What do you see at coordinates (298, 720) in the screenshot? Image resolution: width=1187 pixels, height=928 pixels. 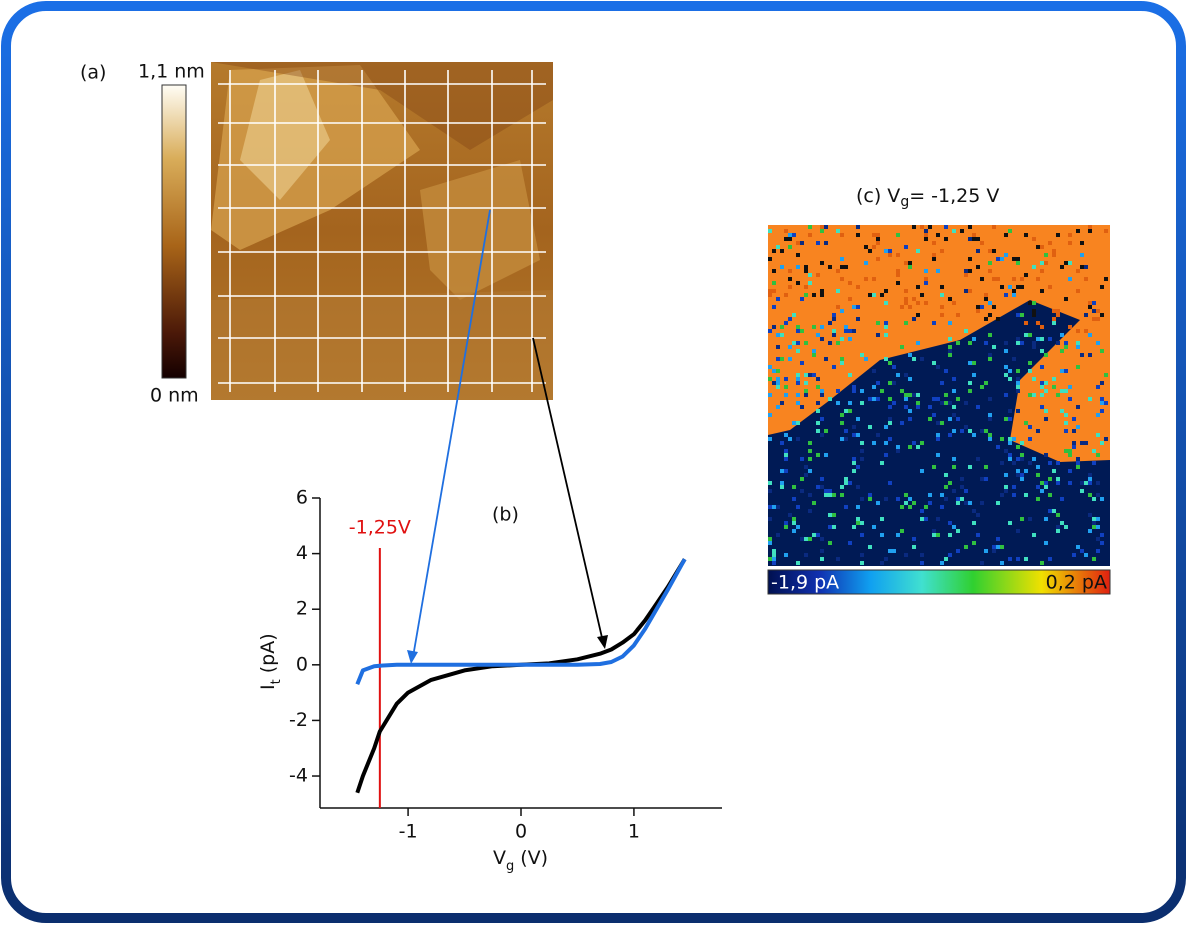 I see `y-tick-label: -2` at bounding box center [298, 720].